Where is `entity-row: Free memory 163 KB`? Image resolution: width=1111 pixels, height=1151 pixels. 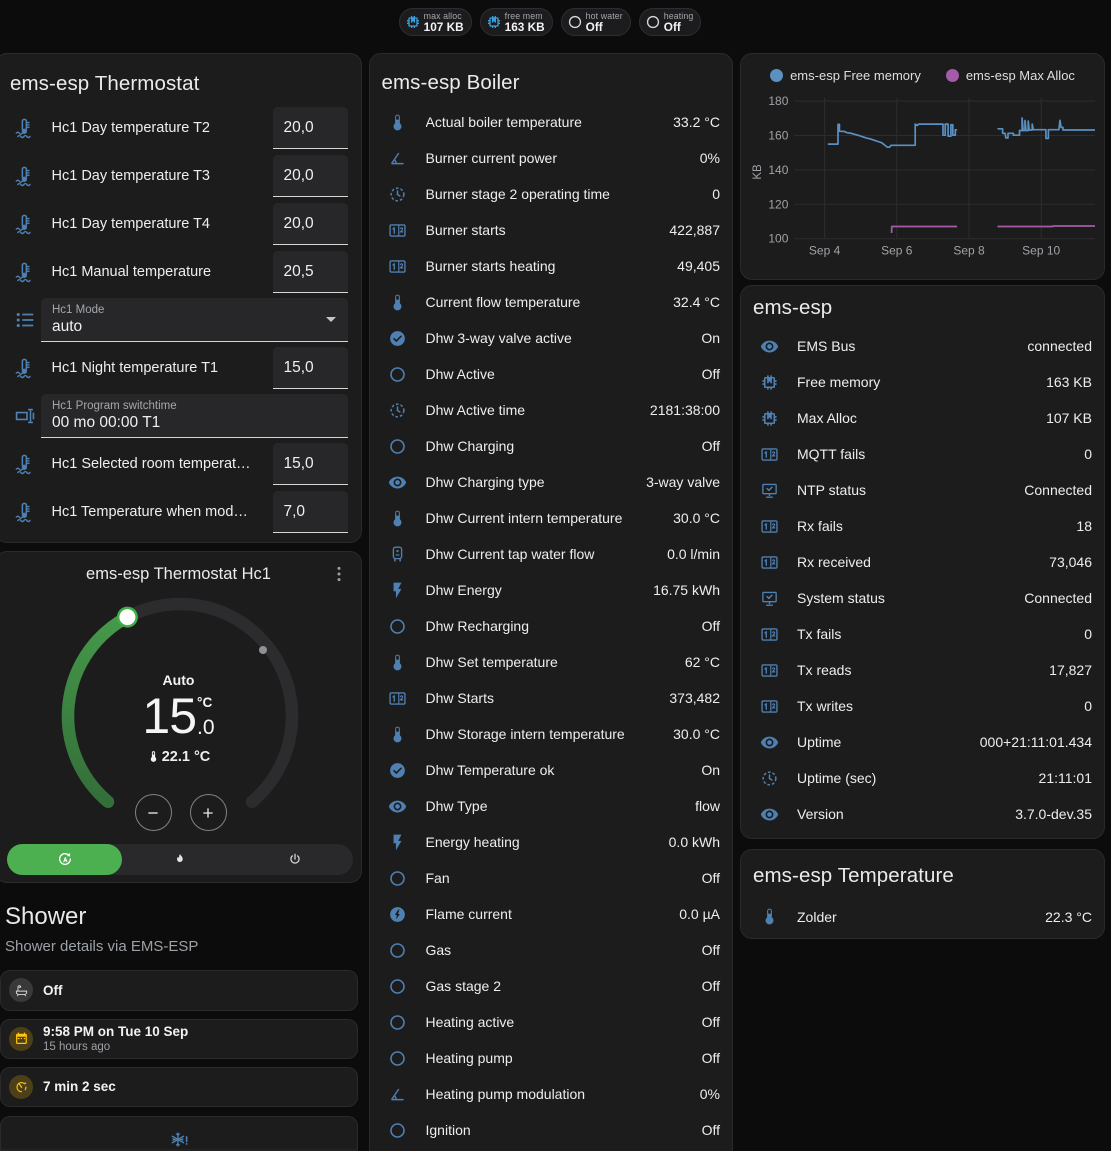
entity-row: Free memory 163 KB is located at coordinates (922, 382).